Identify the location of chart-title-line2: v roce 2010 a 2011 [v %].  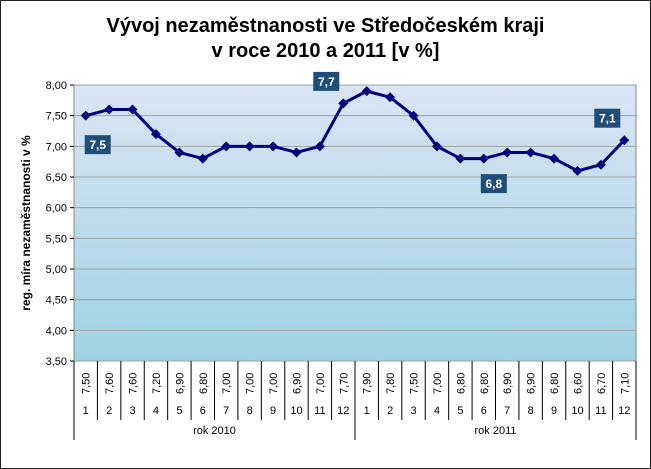
(325, 51).